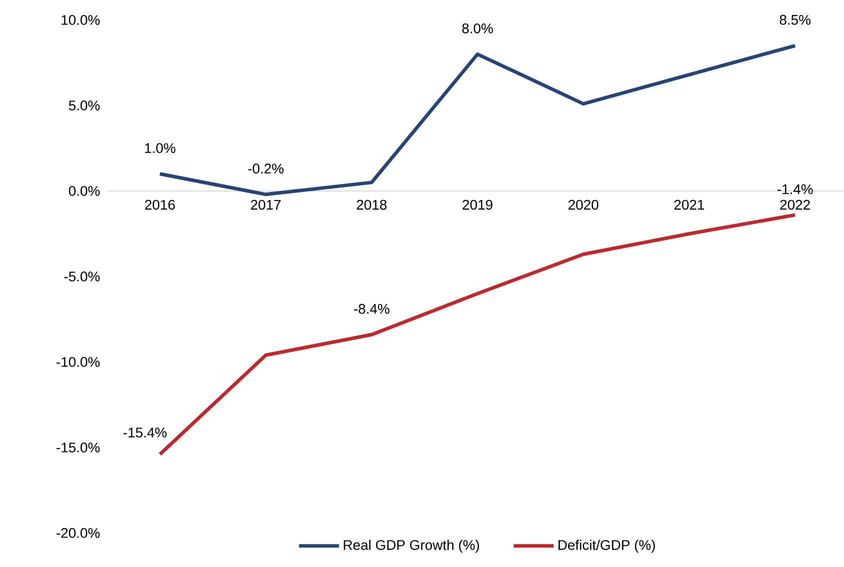 The height and width of the screenshot is (567, 844). Describe the element at coordinates (78, 533) in the screenshot. I see `y-tick-label: -20.0%` at that location.